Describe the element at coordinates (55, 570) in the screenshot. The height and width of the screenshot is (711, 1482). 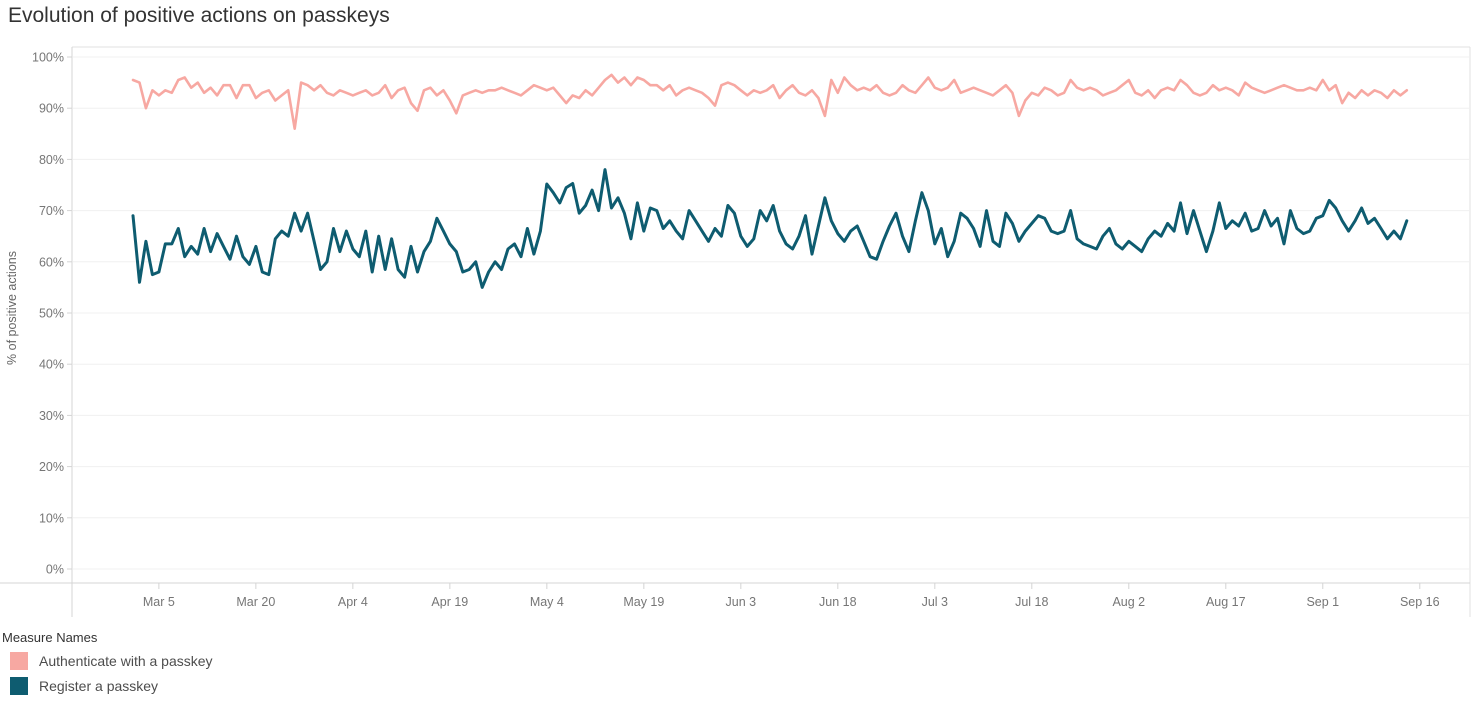
I see `y-tick-label: 0%` at that location.